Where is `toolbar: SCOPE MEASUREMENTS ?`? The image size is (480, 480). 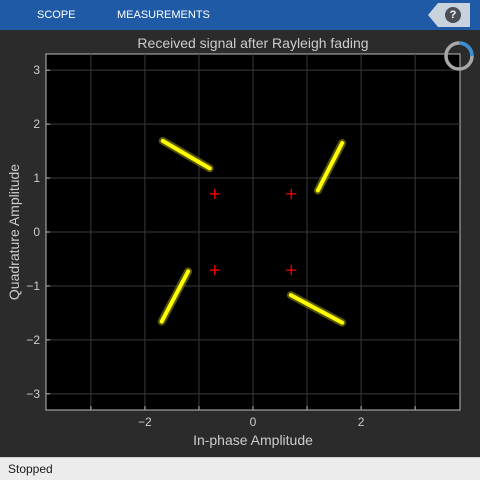
toolbar: SCOPE MEASUREMENTS ? is located at coordinates (240, 15).